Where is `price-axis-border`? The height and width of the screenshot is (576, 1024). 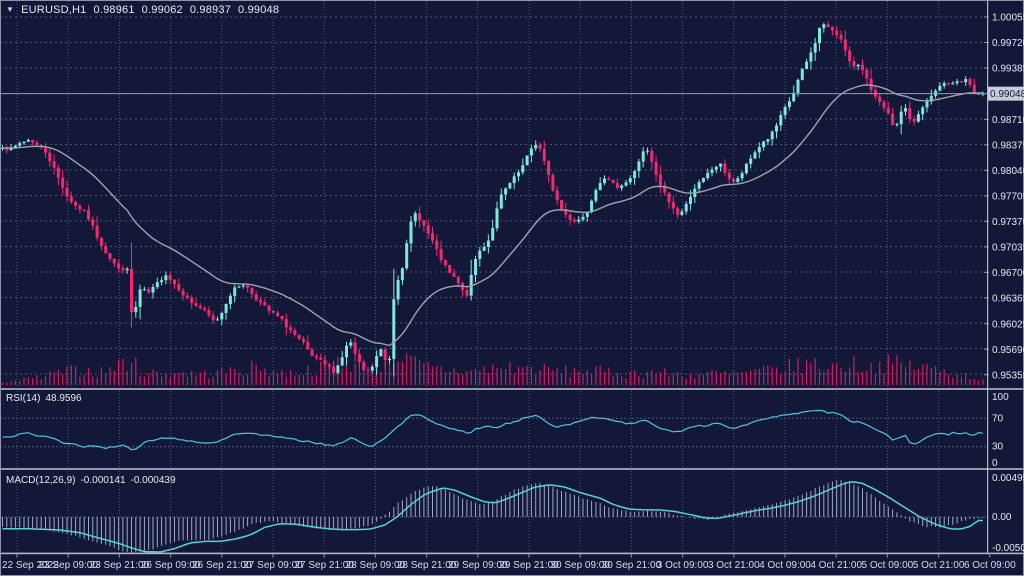 price-axis-border is located at coordinates (988, 276).